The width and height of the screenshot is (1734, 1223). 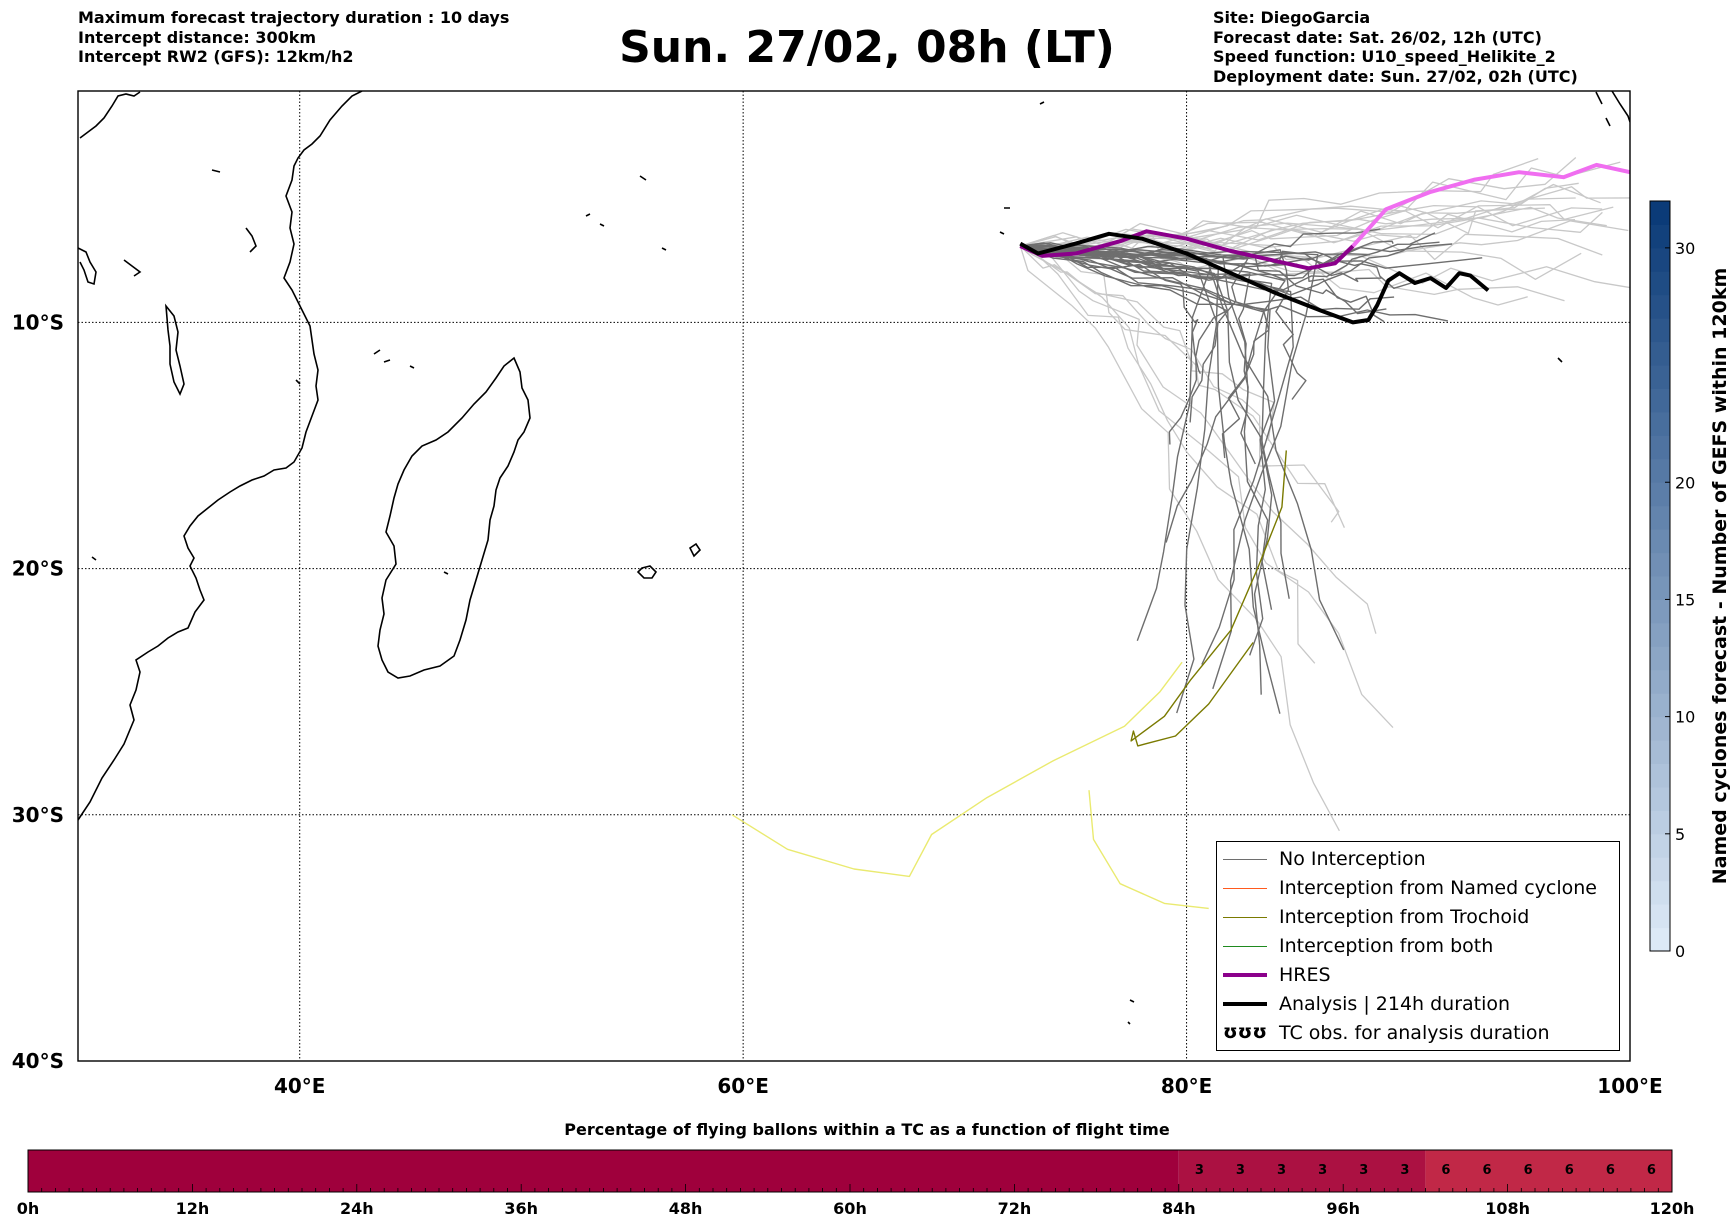 I want to click on colorbar-tick-label: 20, so click(x=1685, y=482).